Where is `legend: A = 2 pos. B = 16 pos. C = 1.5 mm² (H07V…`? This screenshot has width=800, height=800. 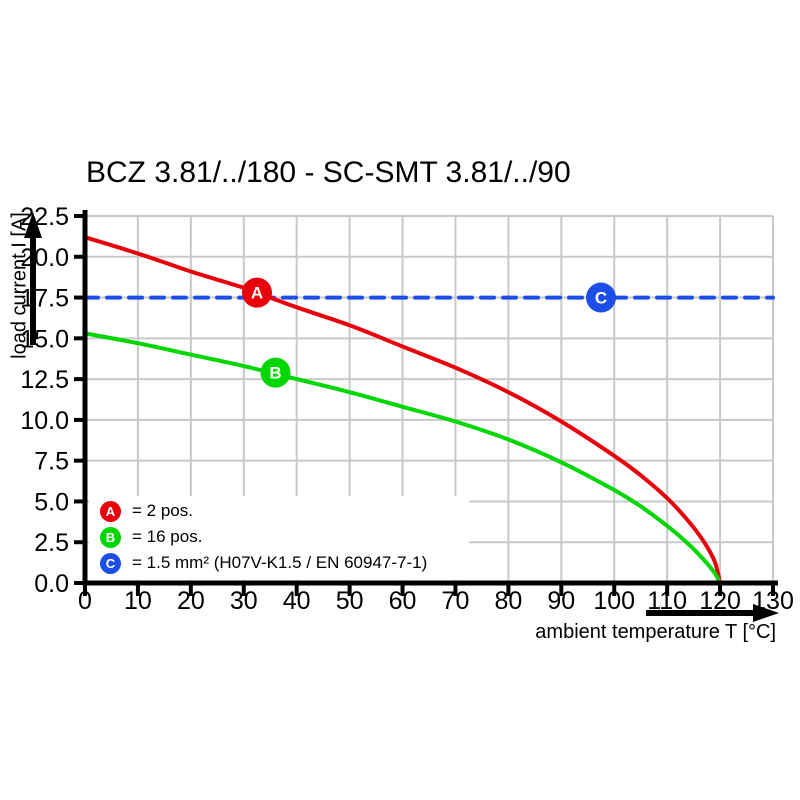
legend: A = 2 pos. B = 16 pos. C = 1.5 mm² (H07V… is located at coordinates (279, 538).